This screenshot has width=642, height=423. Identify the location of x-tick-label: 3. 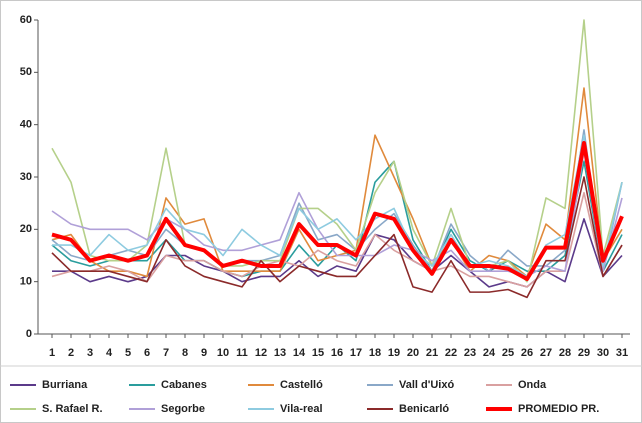
(90, 353).